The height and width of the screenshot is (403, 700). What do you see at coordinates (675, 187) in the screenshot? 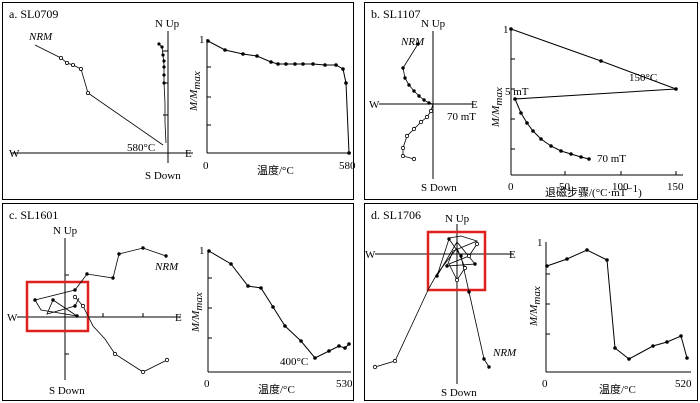
I see `decay-x3-label: 150` at bounding box center [675, 187].